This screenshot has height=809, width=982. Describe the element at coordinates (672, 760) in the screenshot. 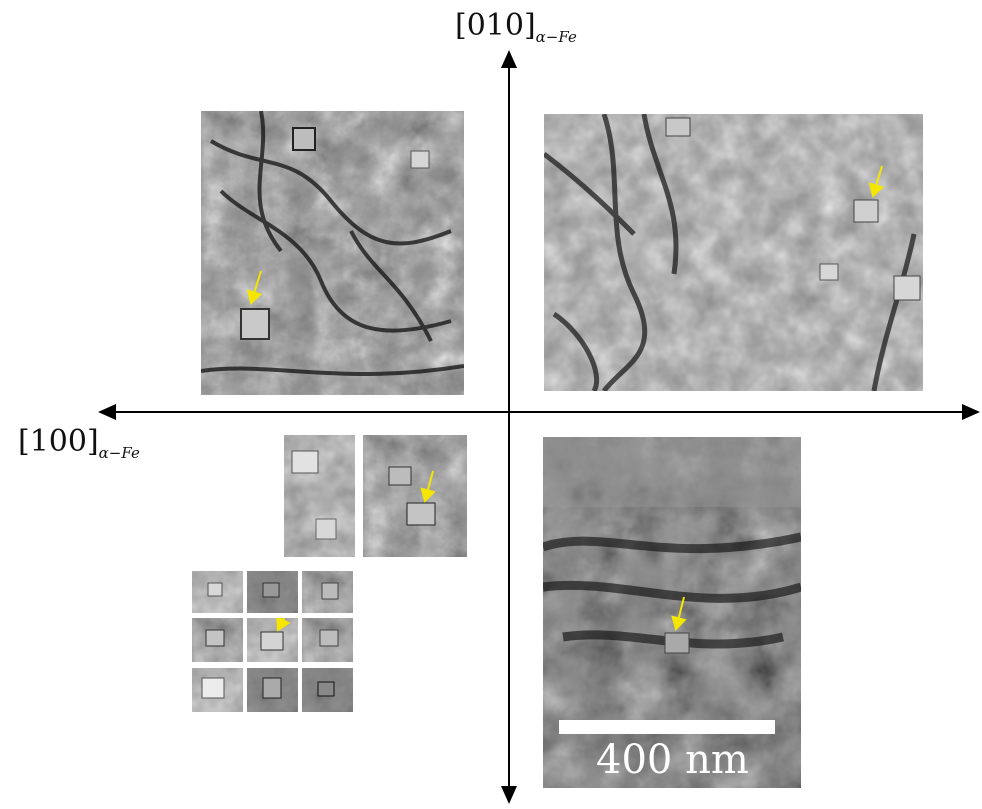

I see `scale-bar-label: 400 nm` at that location.